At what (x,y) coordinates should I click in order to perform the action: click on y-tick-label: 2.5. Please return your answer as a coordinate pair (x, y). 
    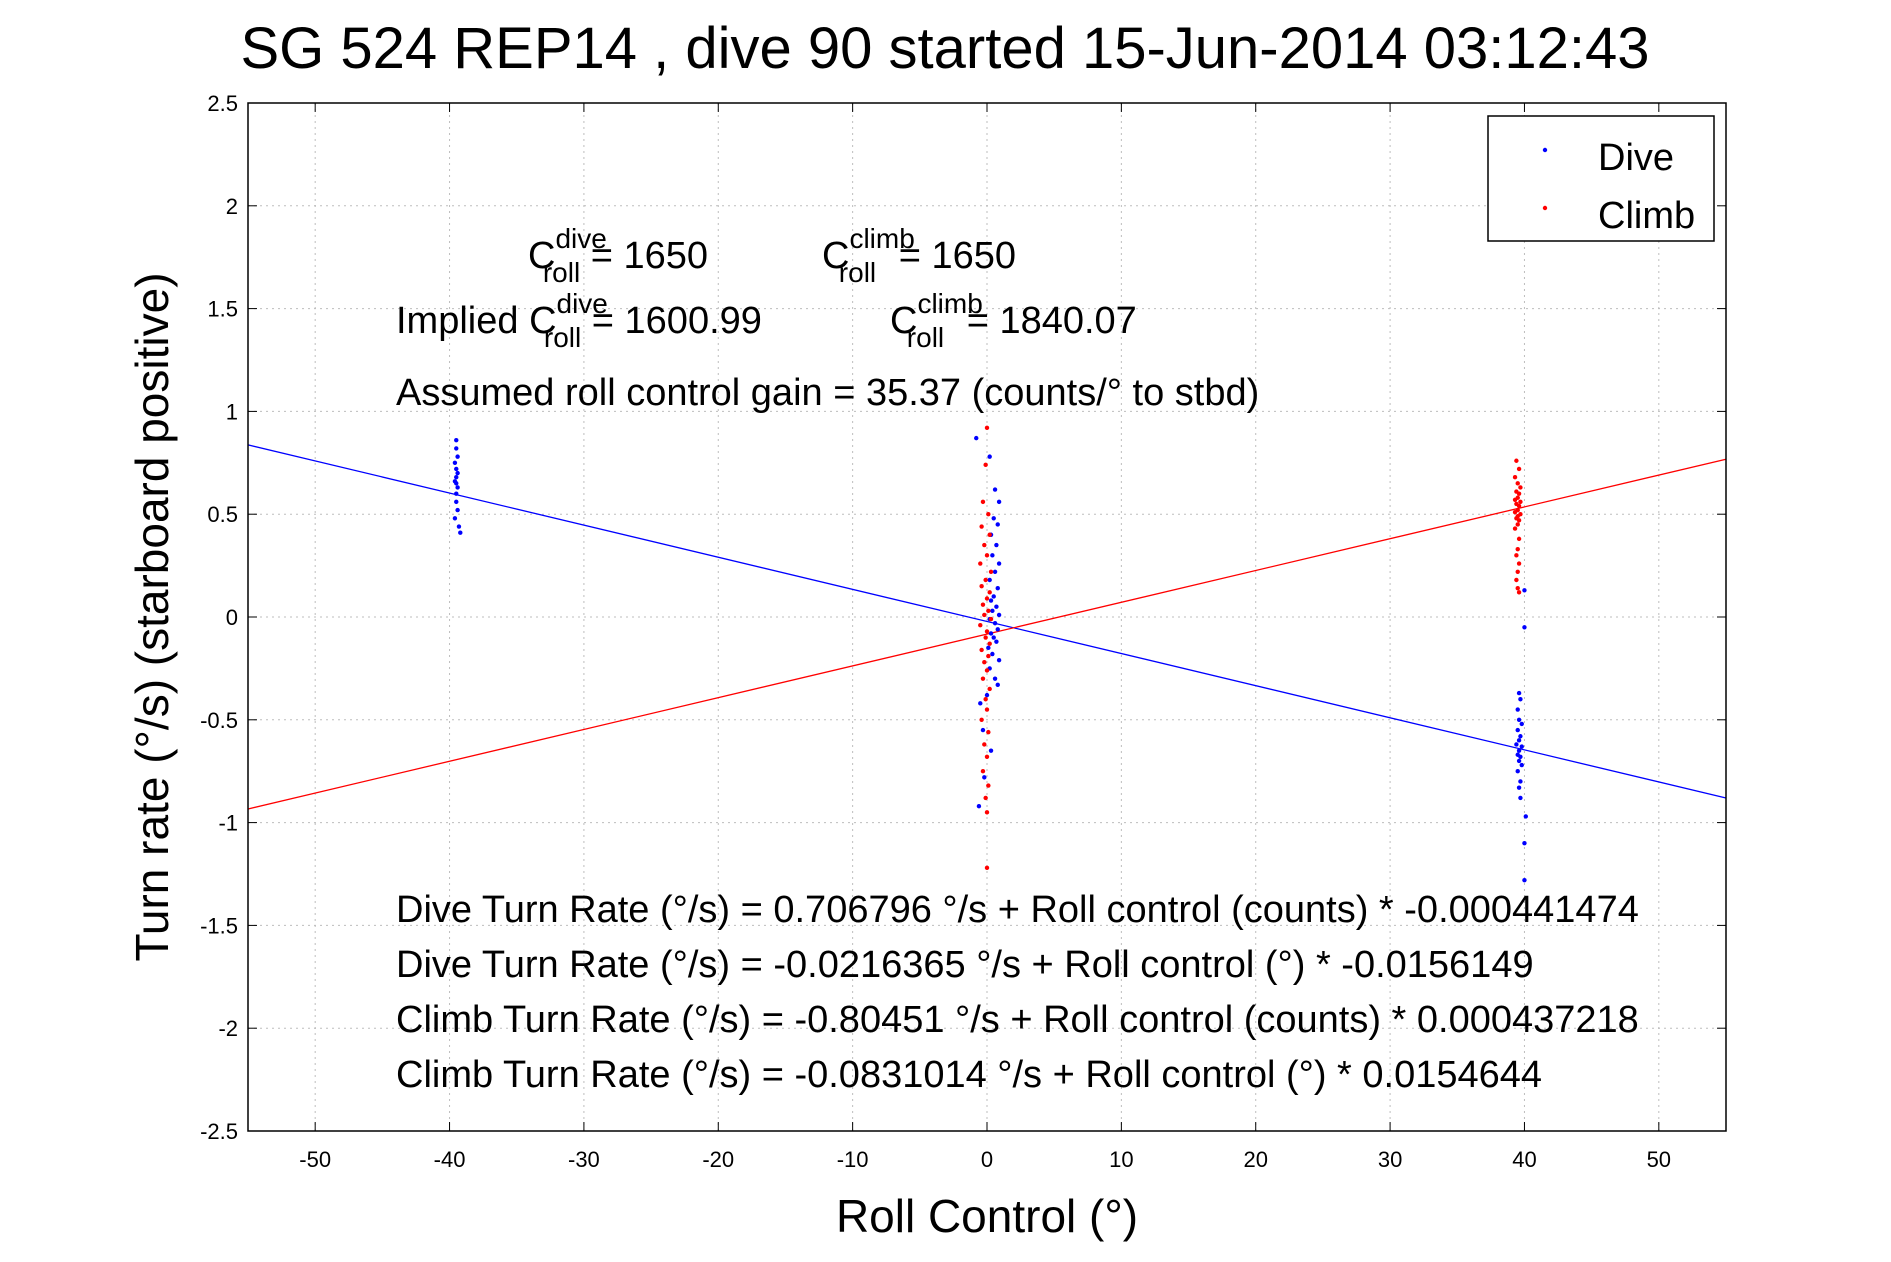
    Looking at the image, I should click on (222, 103).